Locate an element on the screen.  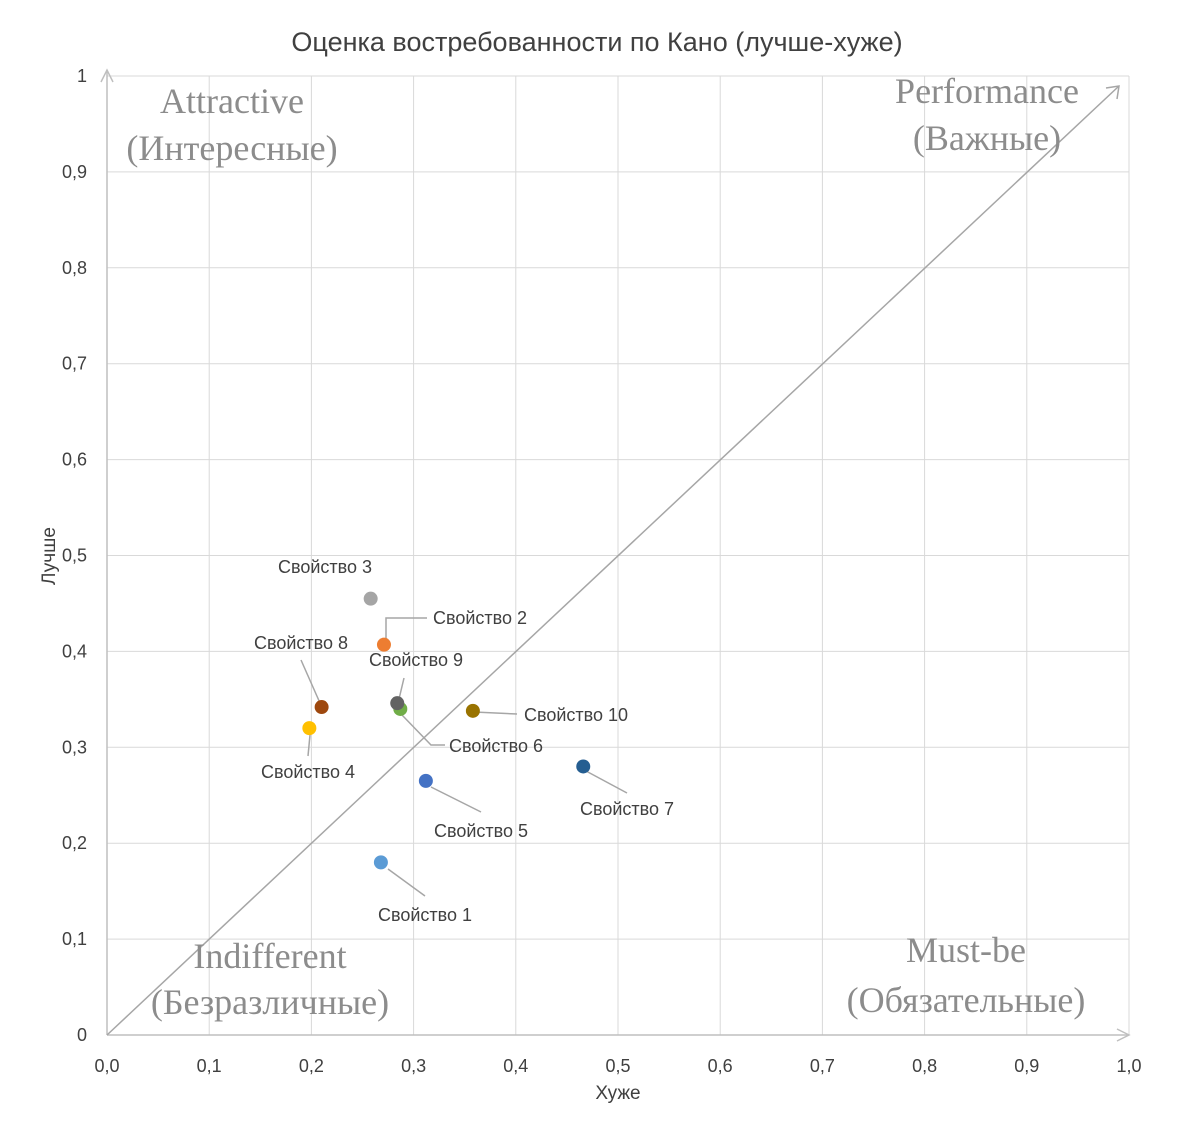
y-tick-label: 0,1 is located at coordinates (74, 939).